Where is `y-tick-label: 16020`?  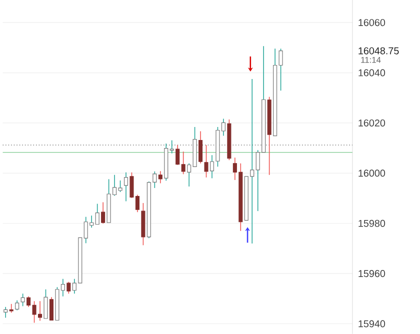 y-tick-label: 16020 is located at coordinates (372, 123).